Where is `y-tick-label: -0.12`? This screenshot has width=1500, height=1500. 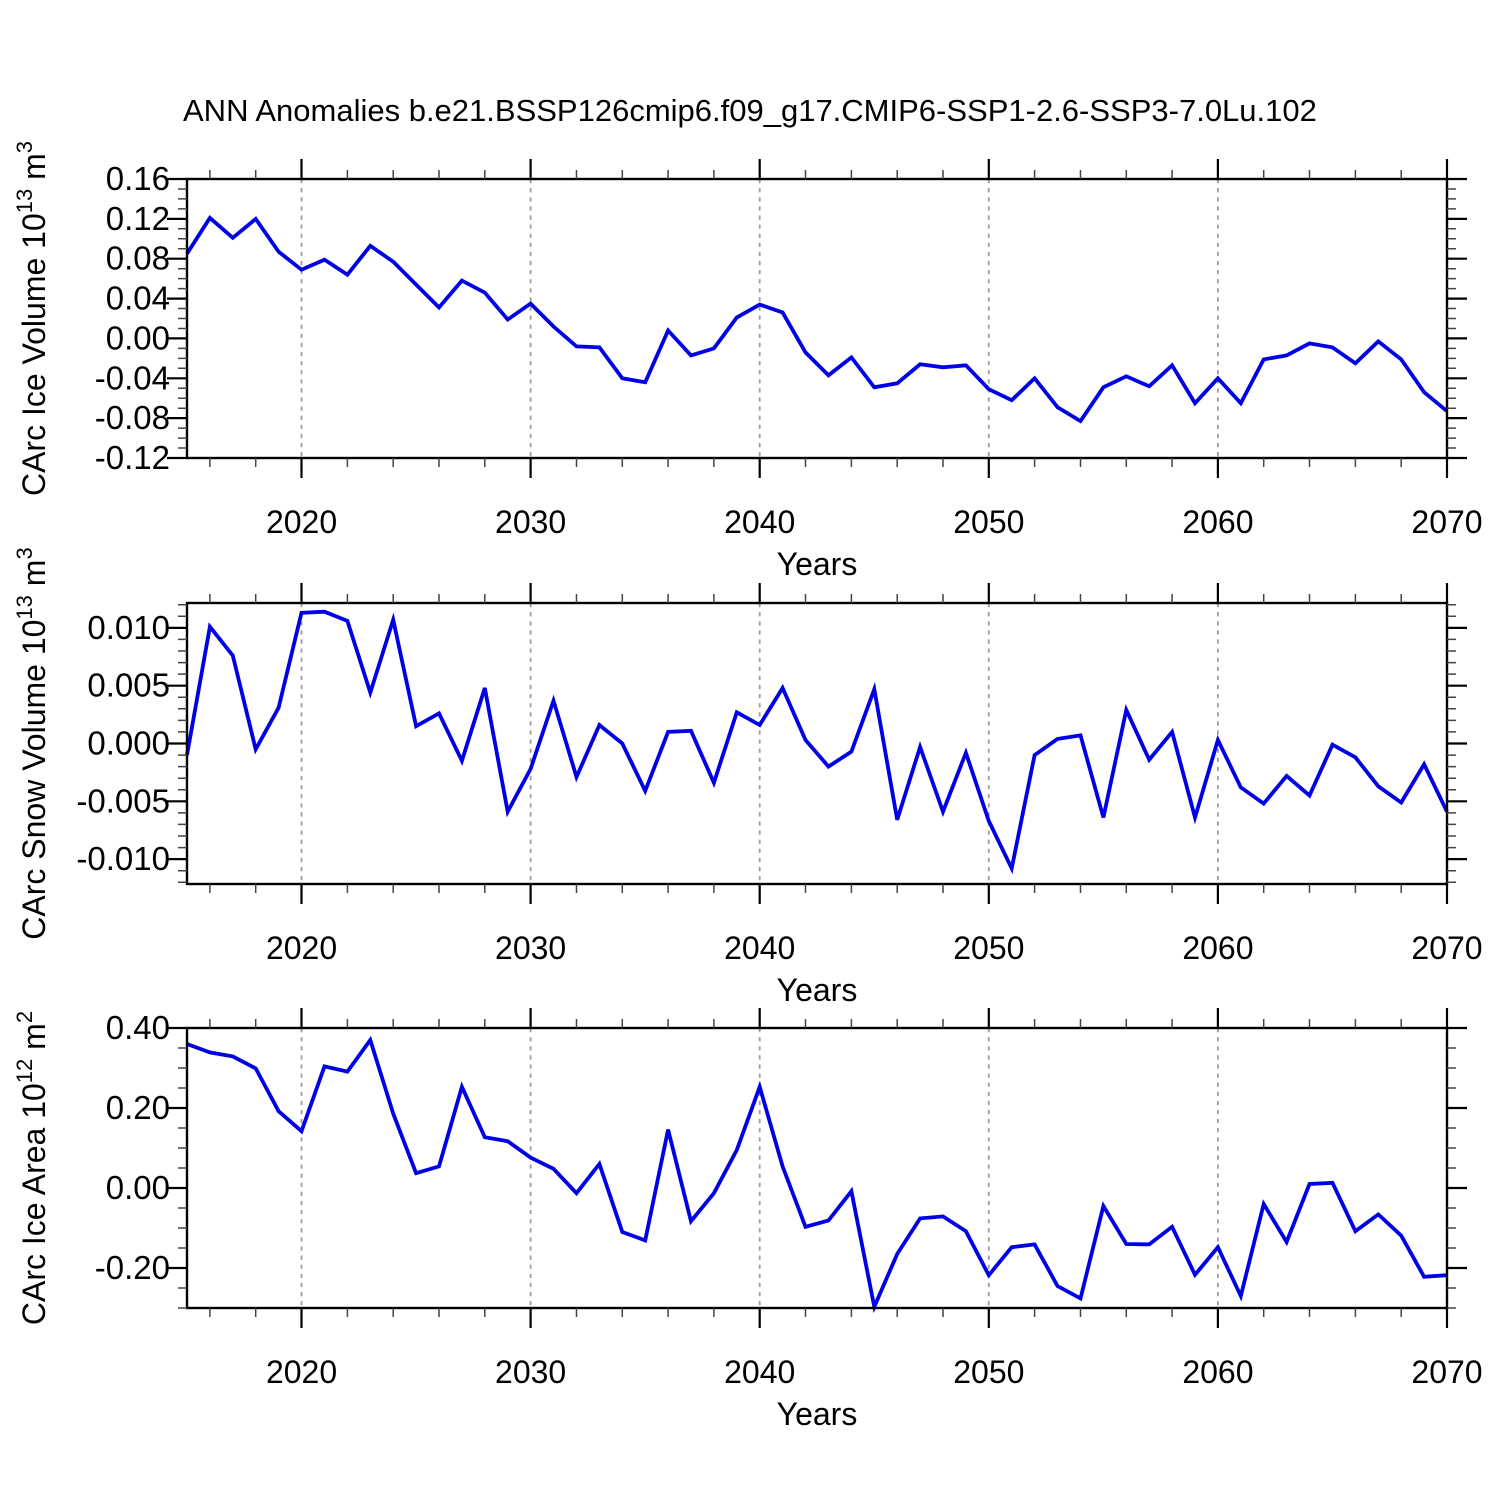
y-tick-label: -0.12 is located at coordinates (132, 457).